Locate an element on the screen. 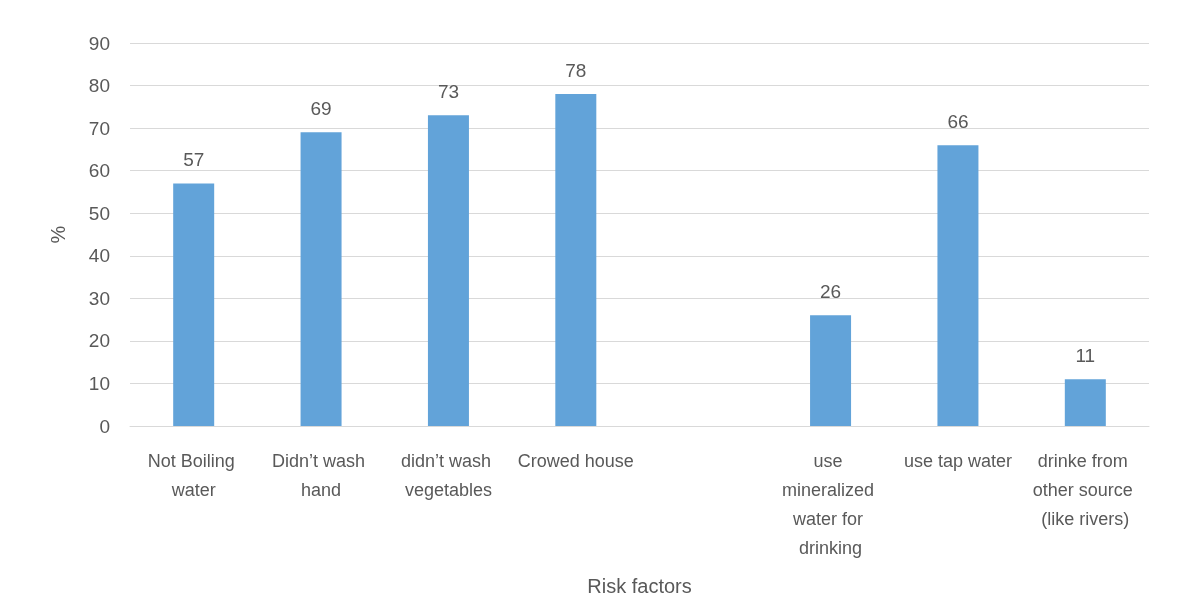 This screenshot has width=1191, height=611. y-tick-label: 40 is located at coordinates (99, 256).